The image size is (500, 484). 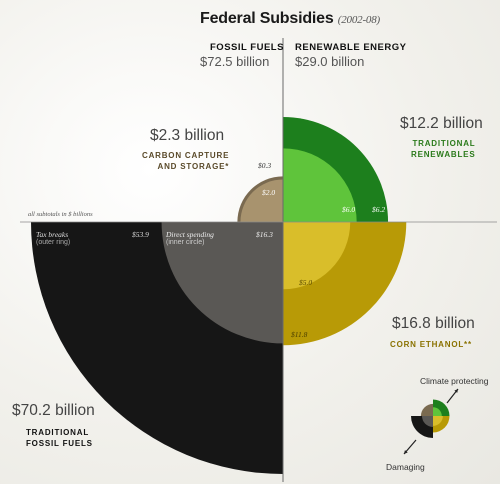 I want to click on corn-caption: CORN ETHANOL**, so click(x=431, y=344).